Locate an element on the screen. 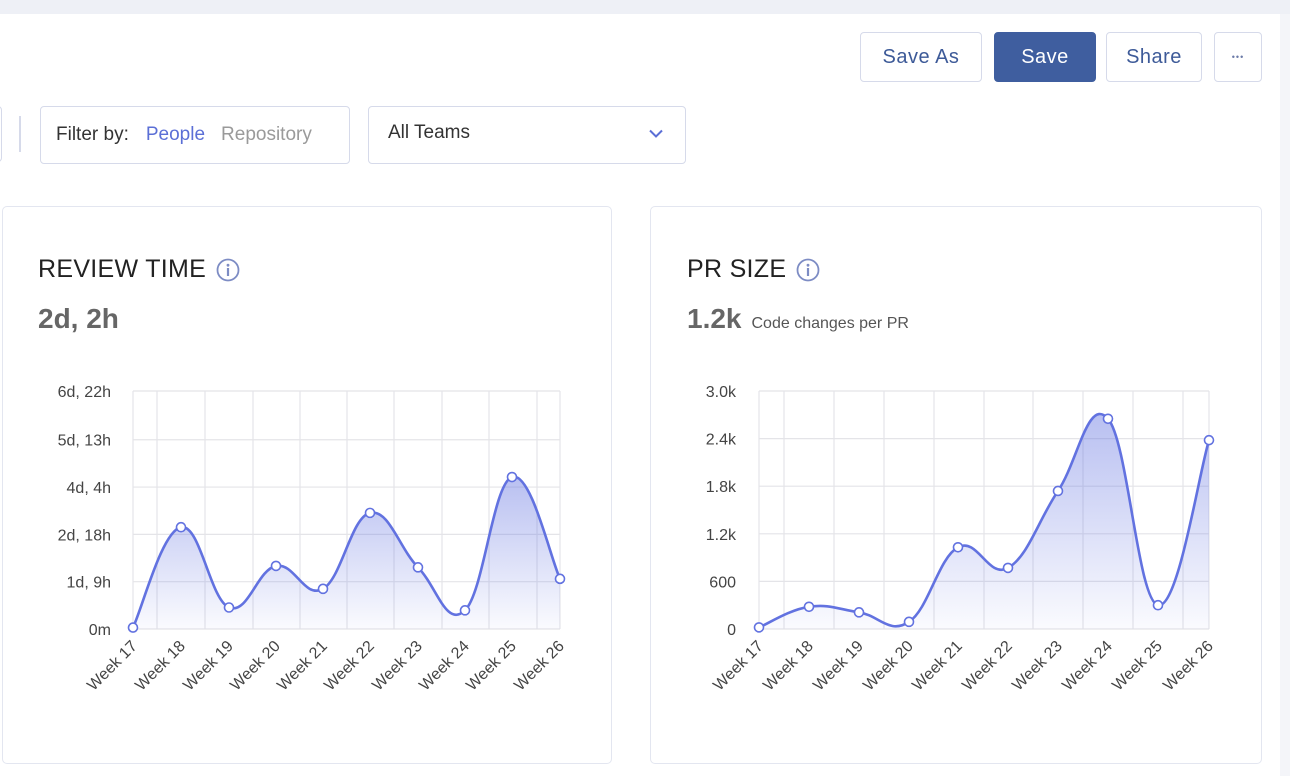 This screenshot has height=776, width=1290. save-button: Save is located at coordinates (1045, 57).